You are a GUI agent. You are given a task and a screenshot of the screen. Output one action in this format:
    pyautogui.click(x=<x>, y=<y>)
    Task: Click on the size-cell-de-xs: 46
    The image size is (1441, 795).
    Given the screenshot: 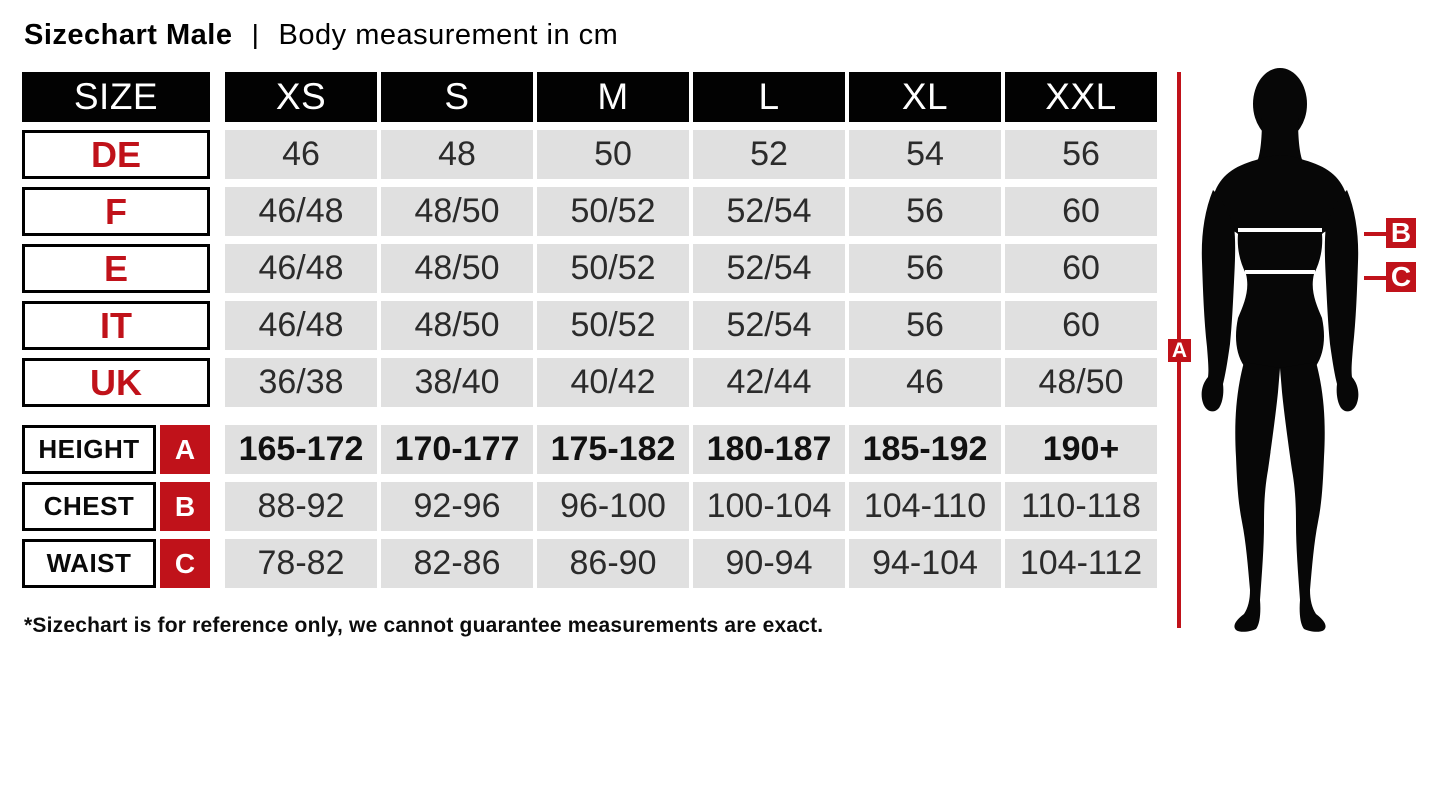 What is the action you would take?
    pyautogui.click(x=301, y=154)
    